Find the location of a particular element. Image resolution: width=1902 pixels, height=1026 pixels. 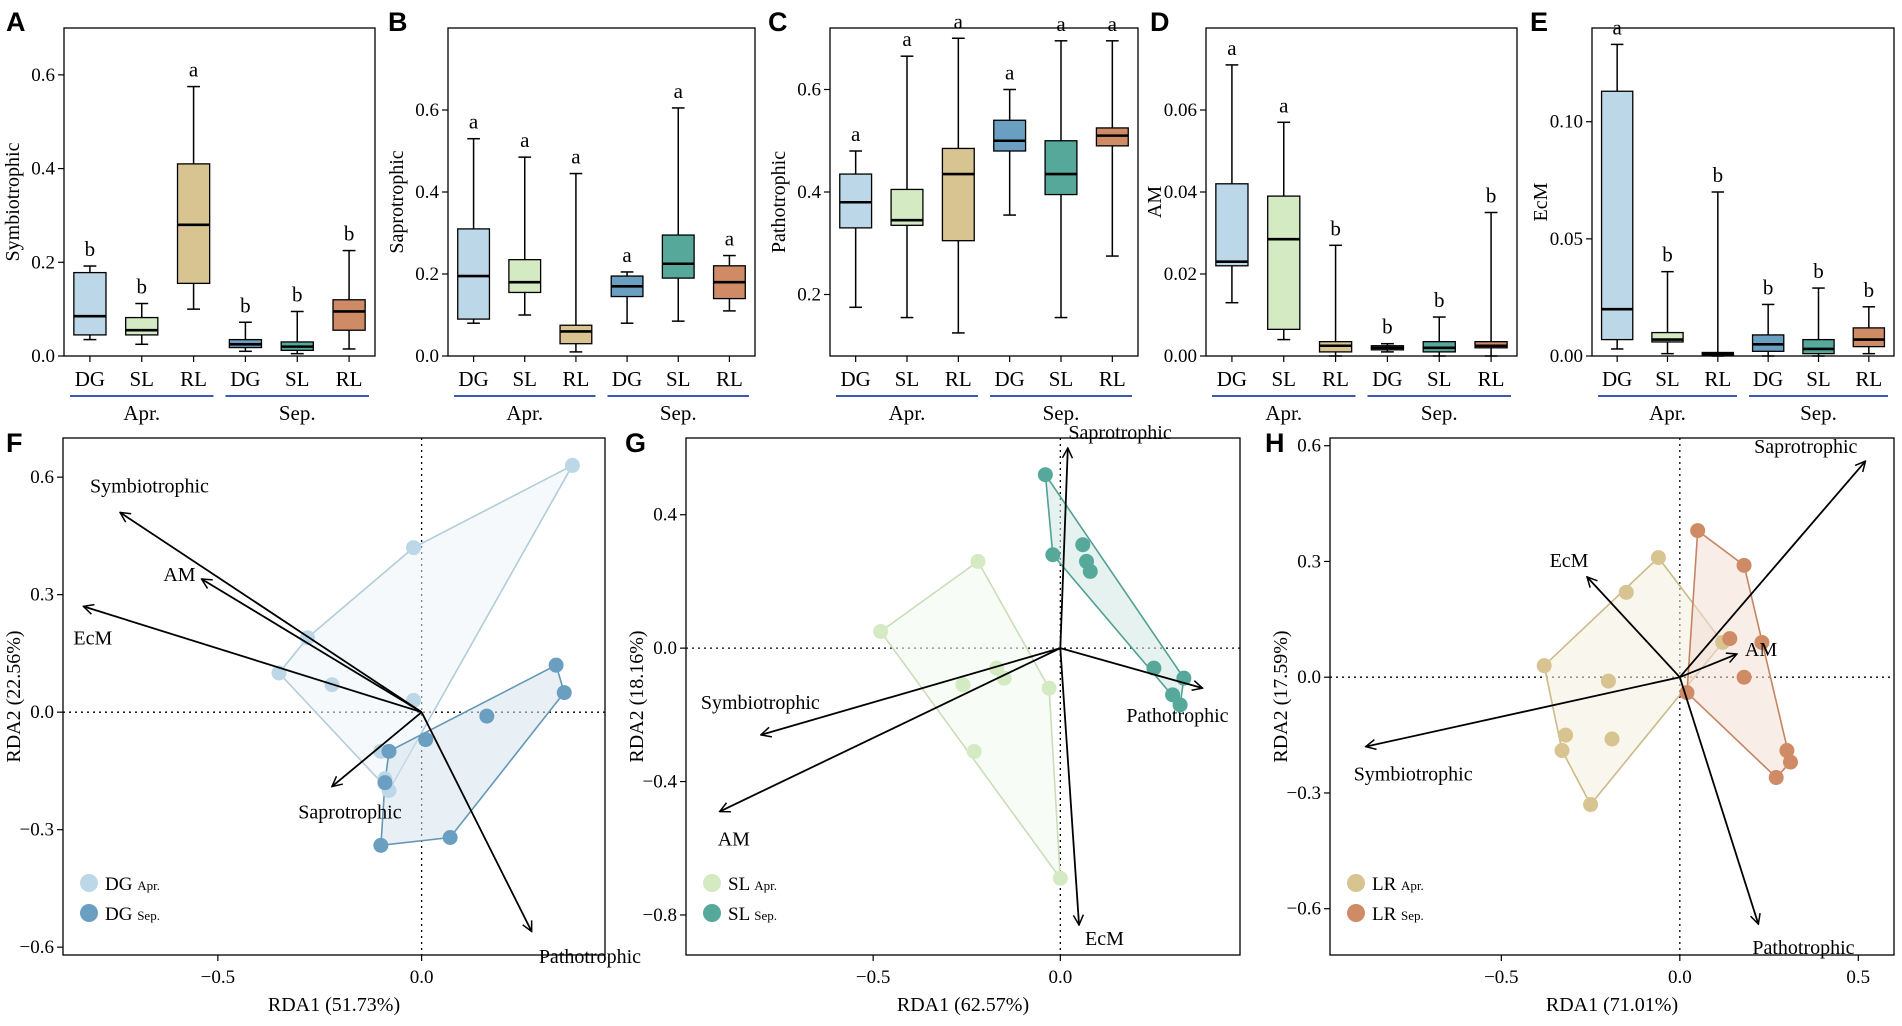

y-tick-label: −0.8 is located at coordinates (660, 915).